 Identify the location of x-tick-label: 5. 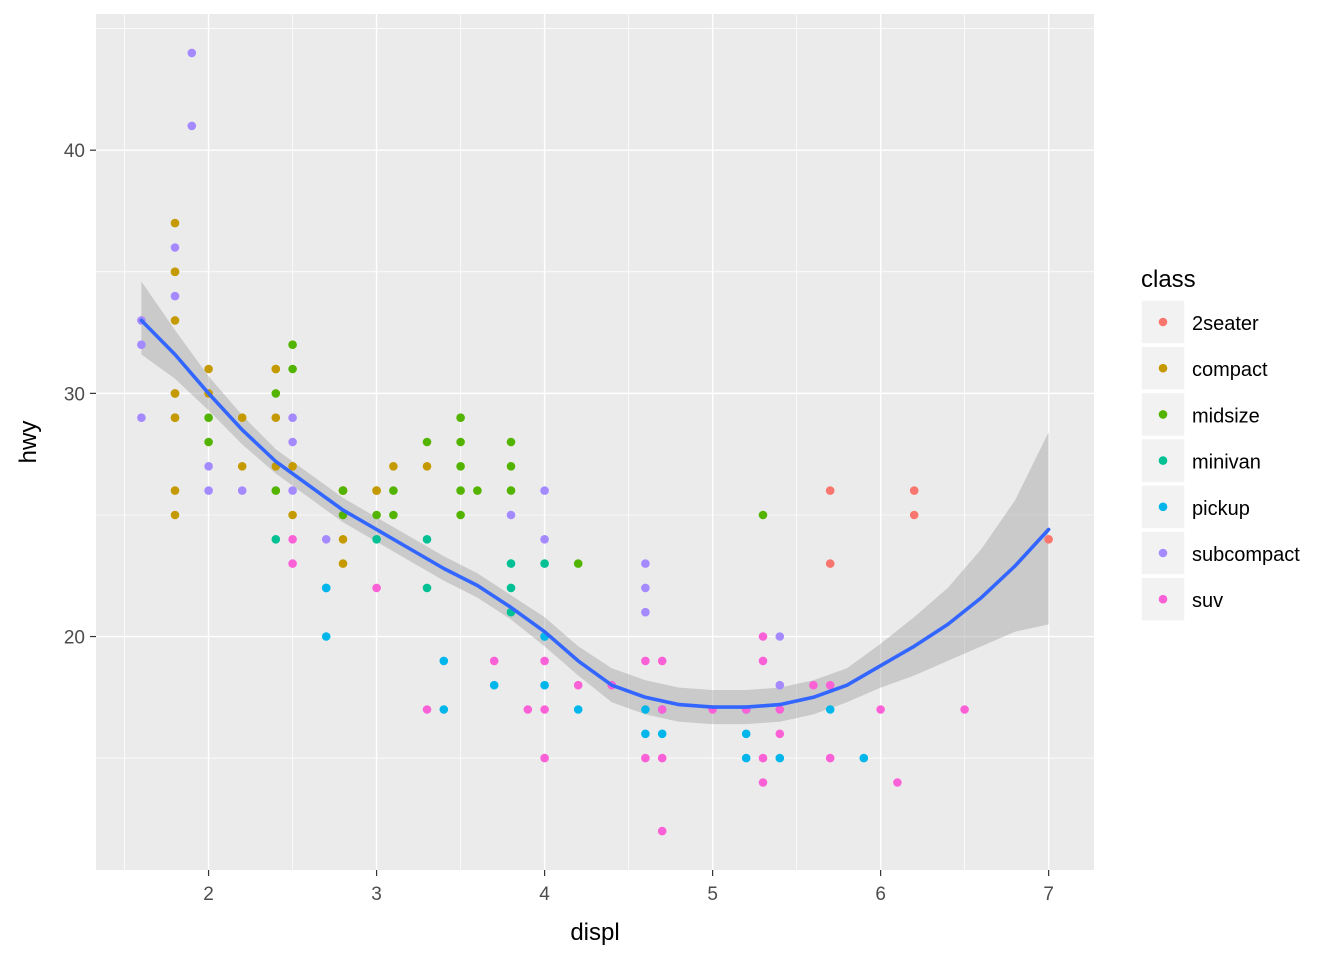
(712, 894).